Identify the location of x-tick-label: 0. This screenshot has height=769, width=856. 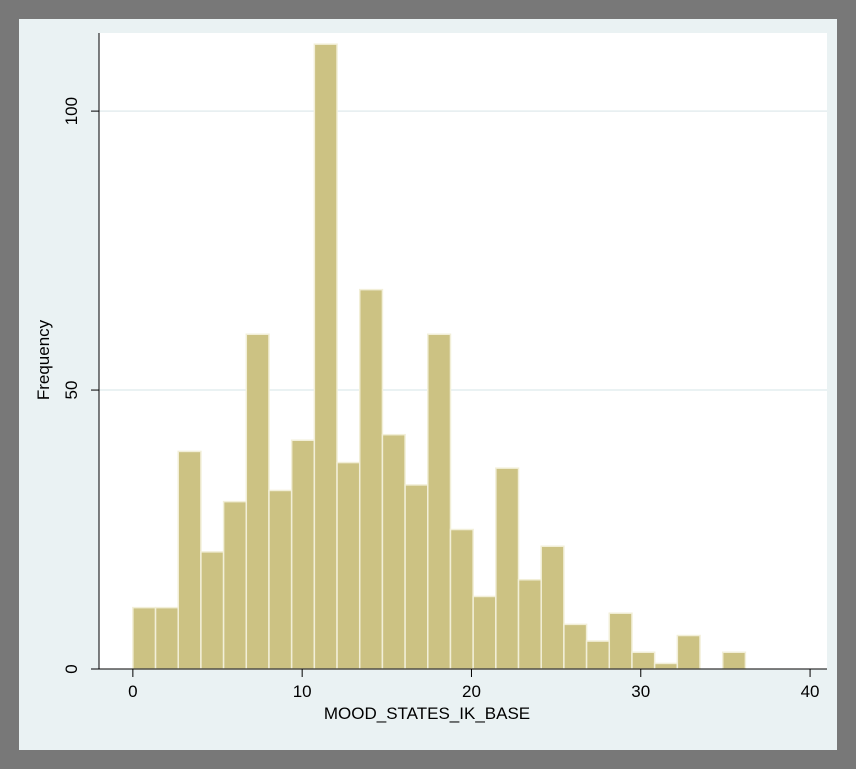
(132, 691).